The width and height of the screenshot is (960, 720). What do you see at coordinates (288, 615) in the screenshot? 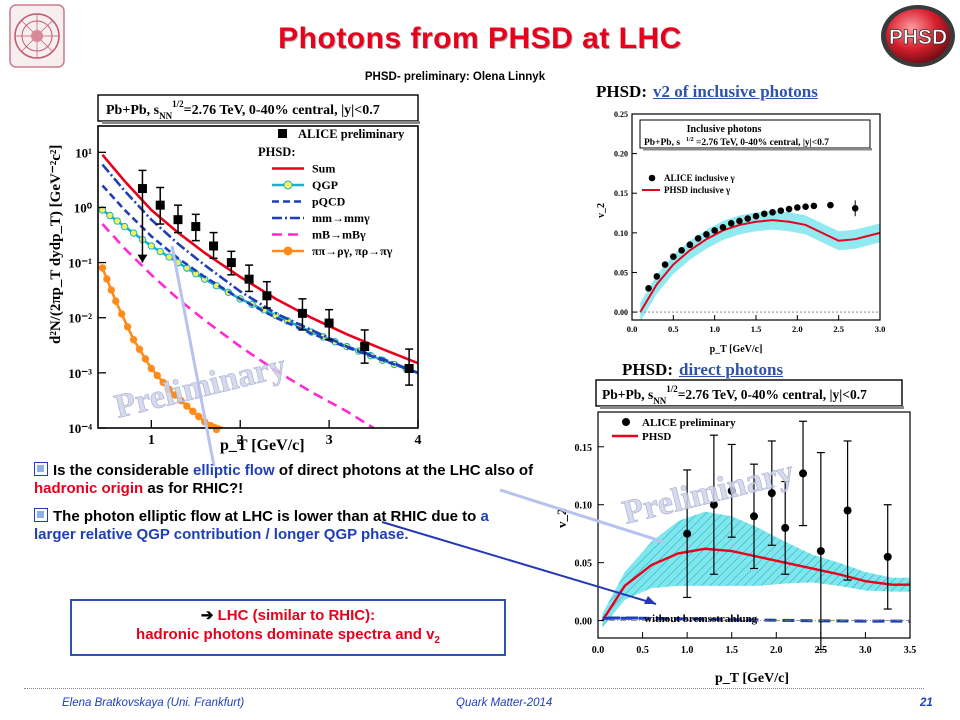
I see `conclusion-line-1: ➔ LHC (similar to RHIC):` at bounding box center [288, 615].